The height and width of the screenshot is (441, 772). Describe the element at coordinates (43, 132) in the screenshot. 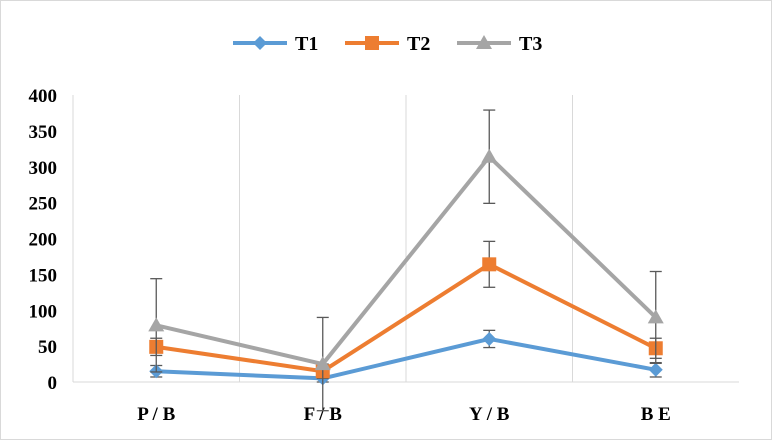

I see `y-tick-label: 350` at that location.